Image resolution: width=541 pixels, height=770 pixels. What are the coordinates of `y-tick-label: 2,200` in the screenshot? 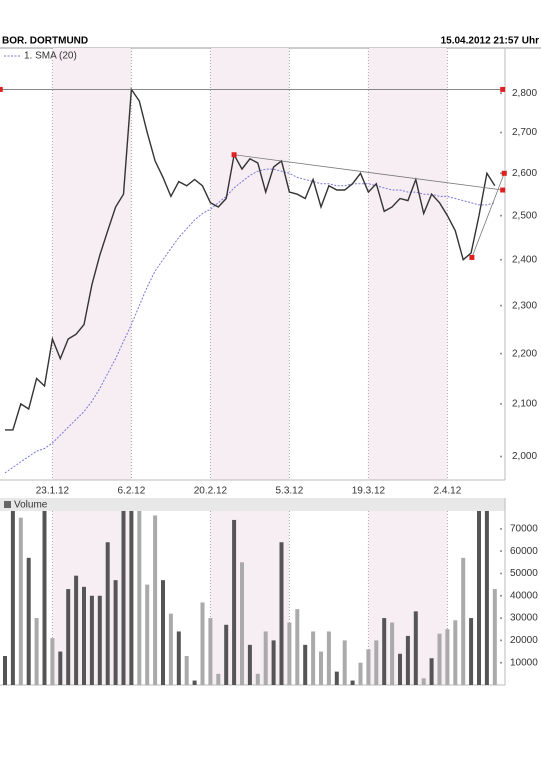 It's located at (524, 353).